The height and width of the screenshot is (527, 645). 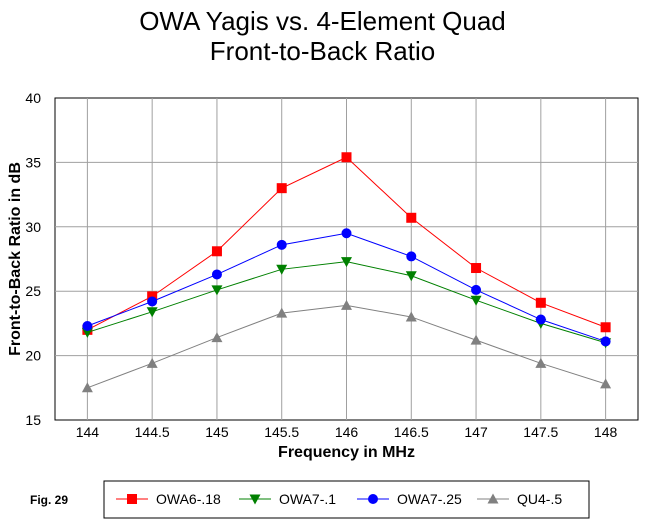 I want to click on x-axis-label: Frequency in MHz, so click(x=346, y=452).